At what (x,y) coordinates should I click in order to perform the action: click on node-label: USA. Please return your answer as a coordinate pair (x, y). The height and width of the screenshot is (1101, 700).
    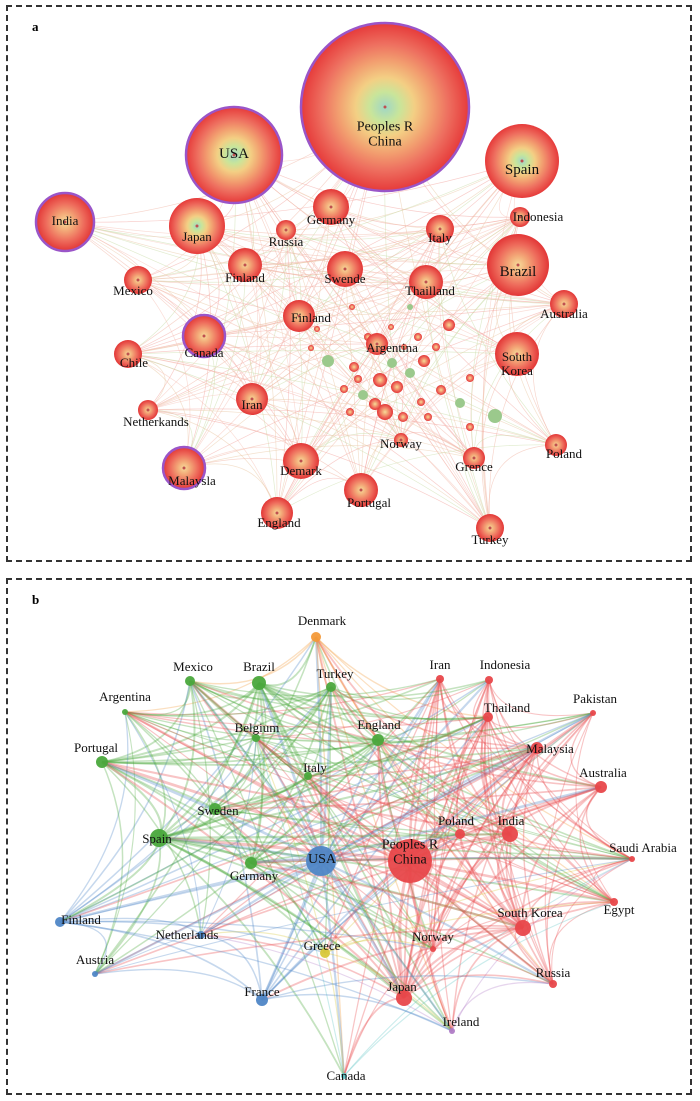
    Looking at the image, I should click on (322, 859).